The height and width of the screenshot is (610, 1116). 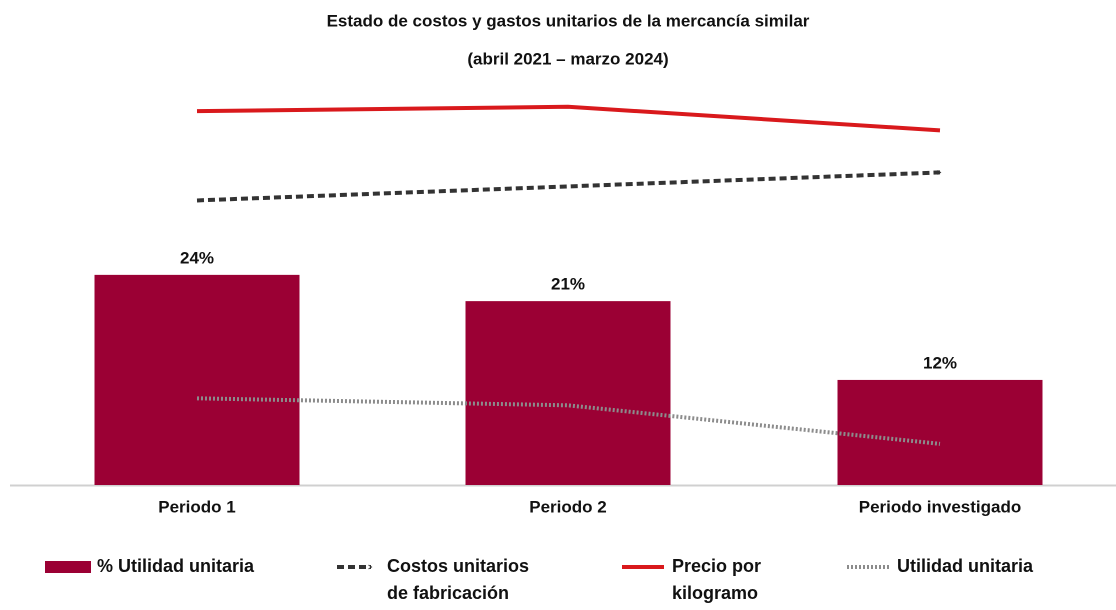 What do you see at coordinates (717, 579) in the screenshot?
I see `legend-label: Precio por kilogramo` at bounding box center [717, 579].